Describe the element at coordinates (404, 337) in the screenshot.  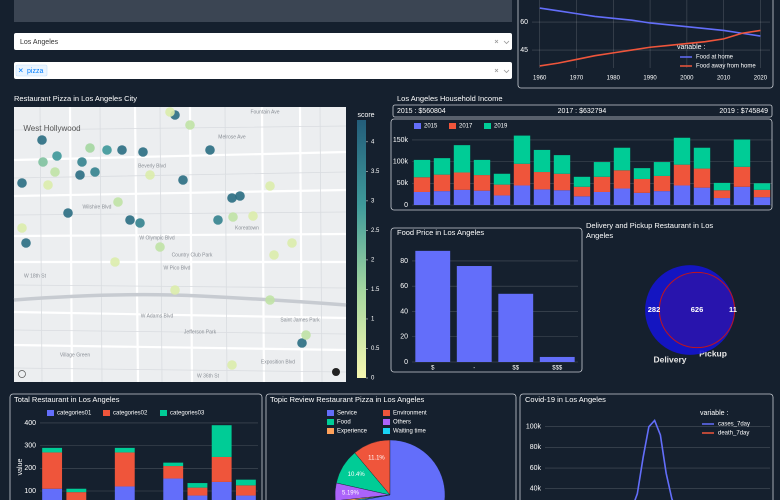
I see `y-tick-label: 20` at that location.